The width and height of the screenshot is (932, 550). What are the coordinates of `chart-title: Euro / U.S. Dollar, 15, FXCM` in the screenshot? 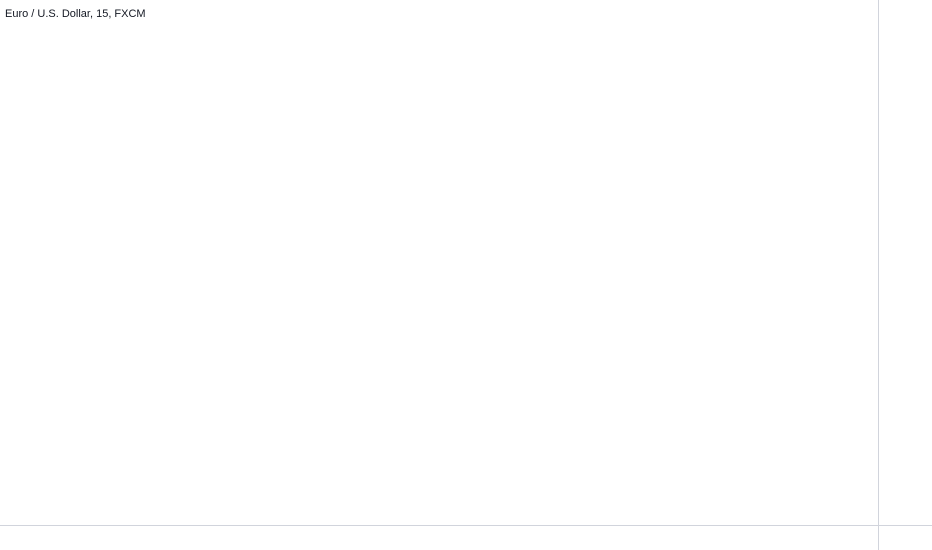 It's located at (75, 14).